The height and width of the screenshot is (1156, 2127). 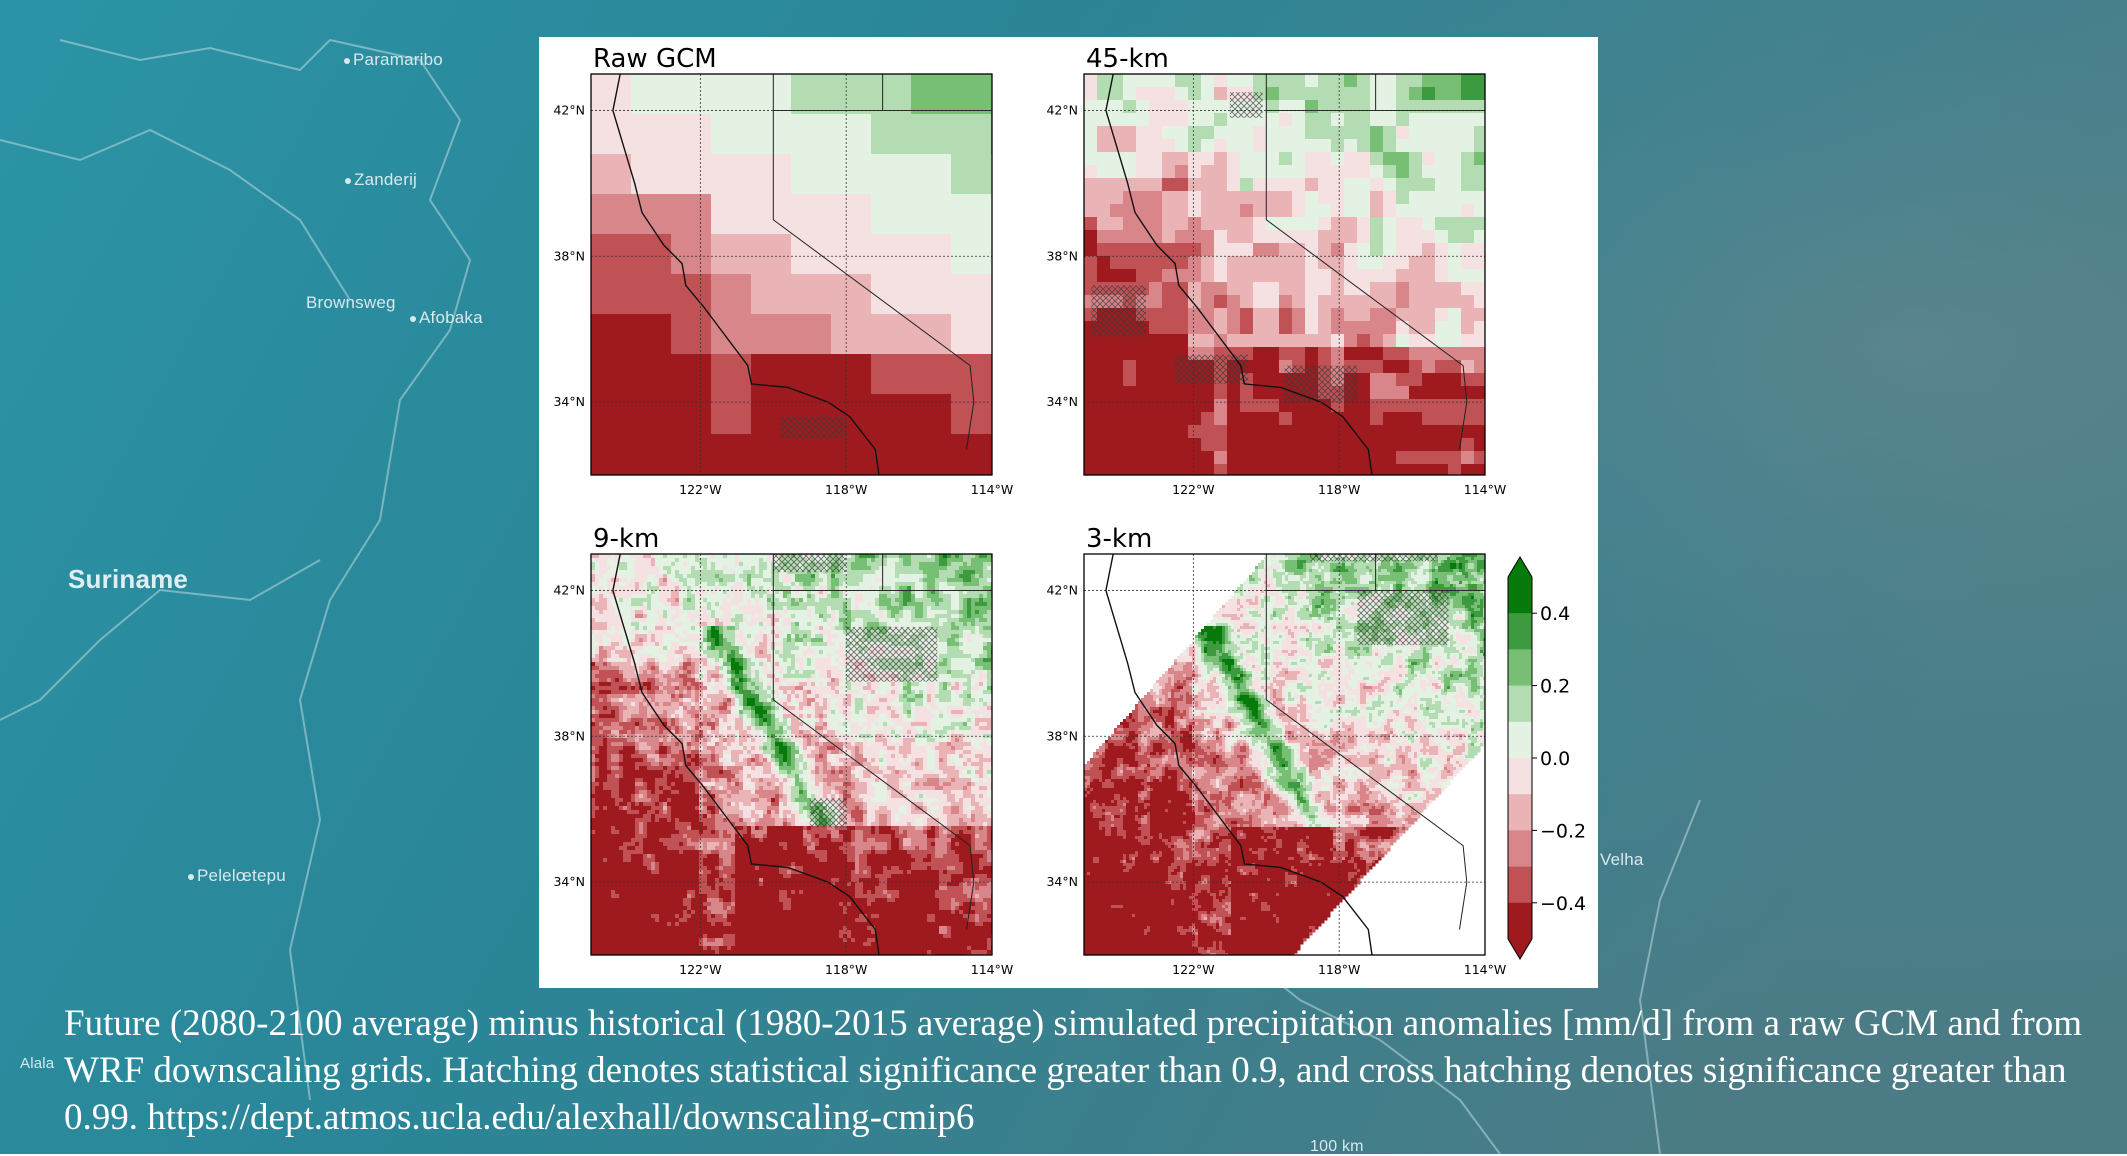 What do you see at coordinates (1555, 687) in the screenshot?
I see `colorbar-tick-label: 0.2` at bounding box center [1555, 687].